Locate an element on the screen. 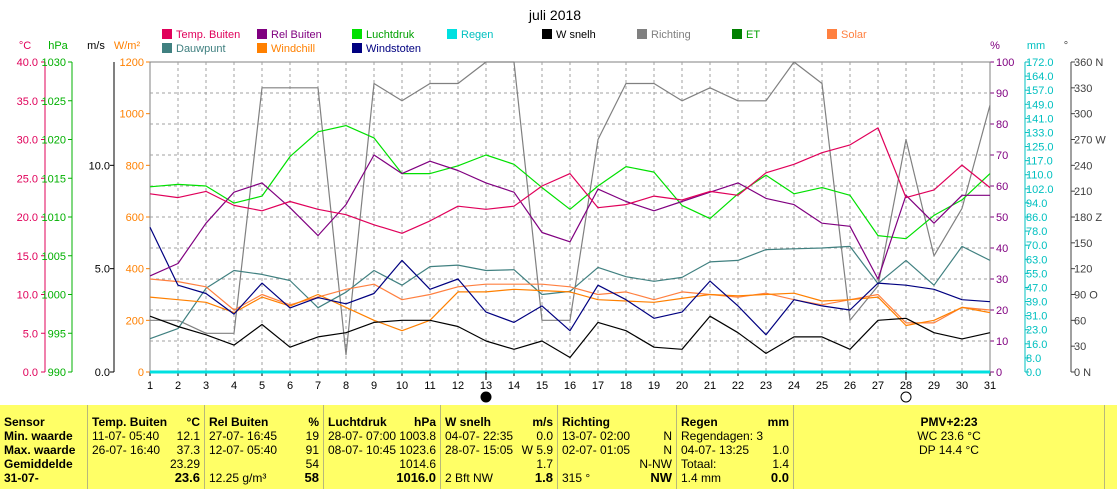 This screenshot has width=1117, height=489. legend-label: Dauwpunt is located at coordinates (201, 49).